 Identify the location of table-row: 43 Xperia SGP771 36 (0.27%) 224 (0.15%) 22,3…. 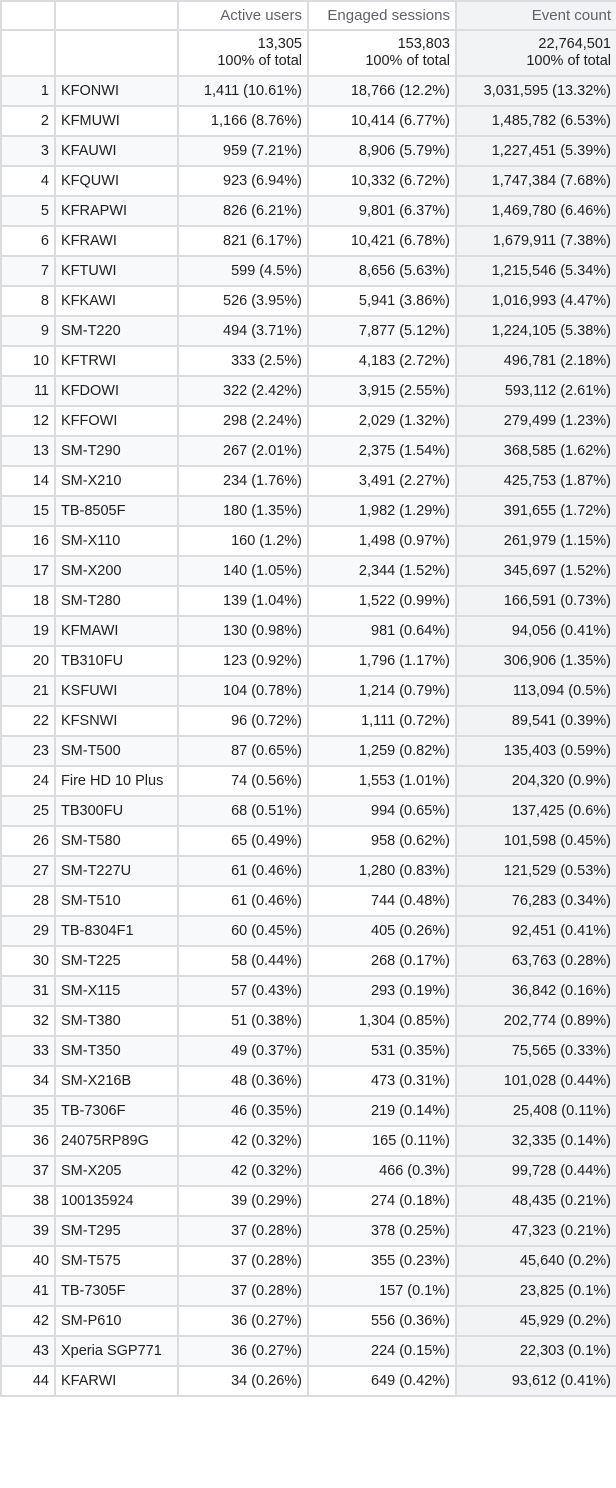
(308, 1351).